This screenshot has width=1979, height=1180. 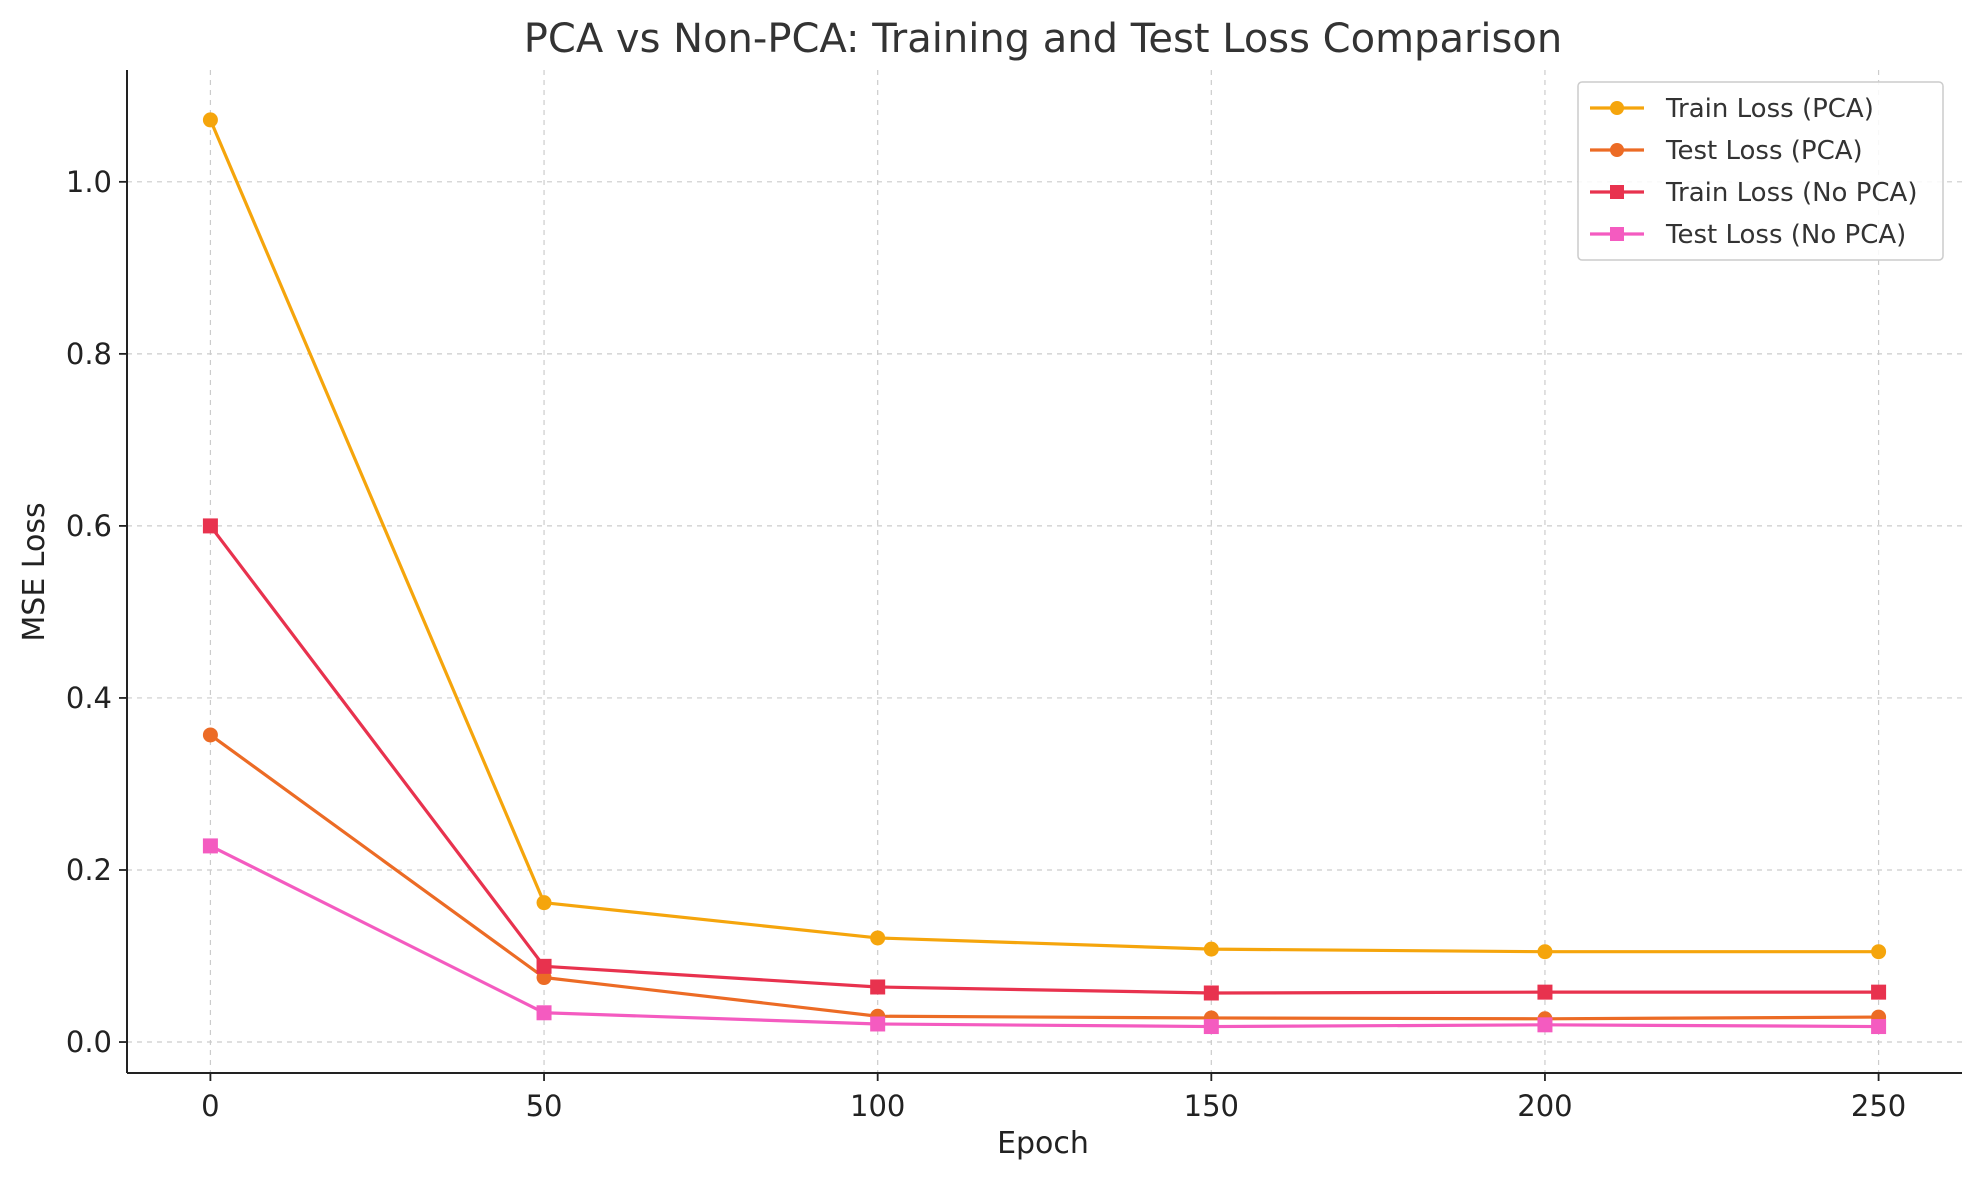 I want to click on y-axis-label: MSE Loss, so click(x=34, y=571).